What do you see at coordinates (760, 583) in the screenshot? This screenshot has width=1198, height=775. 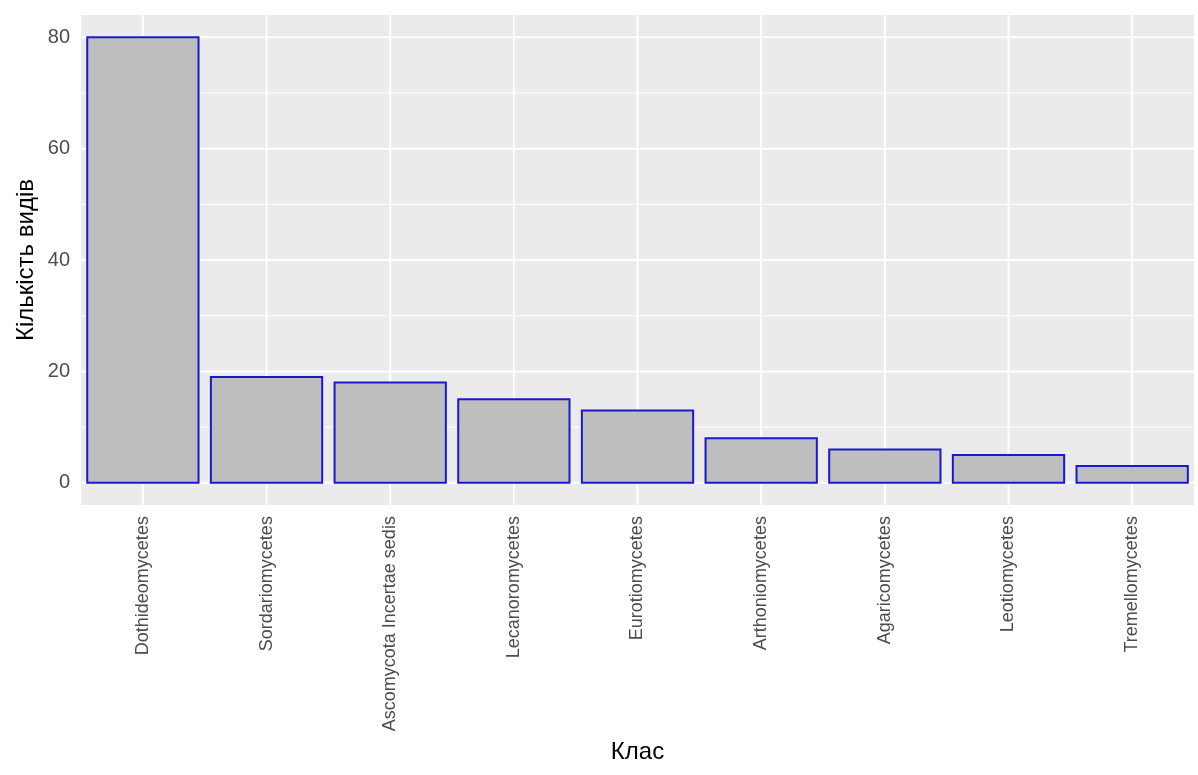 I see `x-tick-label: Arthoniomycetes` at bounding box center [760, 583].